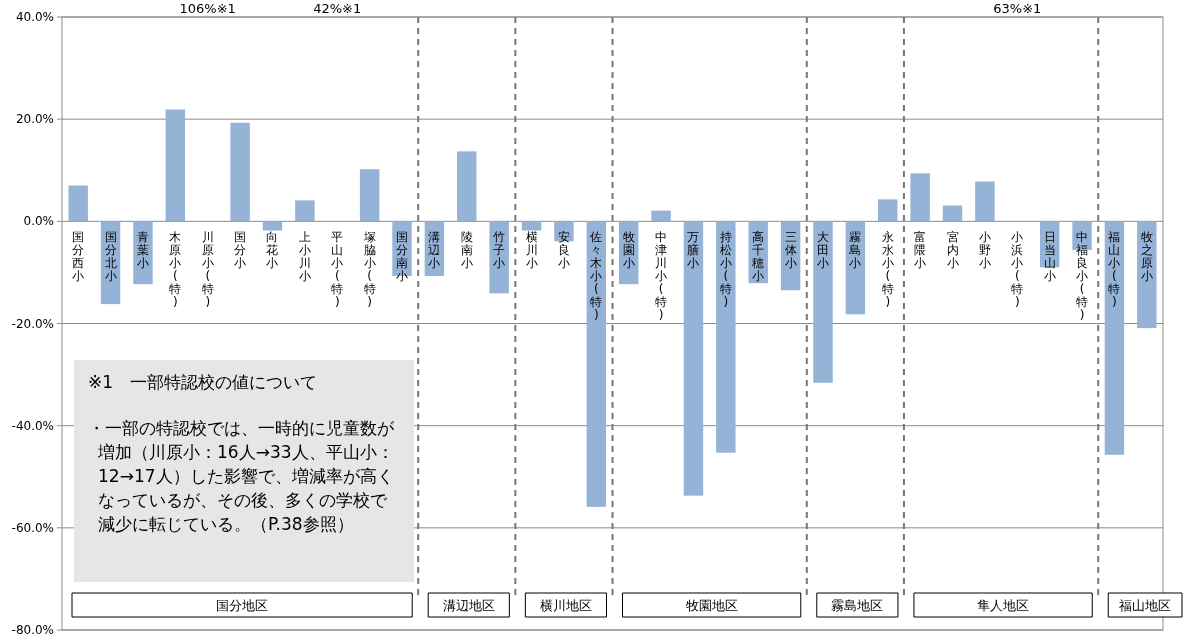 The image size is (1186, 642). What do you see at coordinates (32, 425) in the screenshot?
I see `y-tick-label: -40.0%` at bounding box center [32, 425].